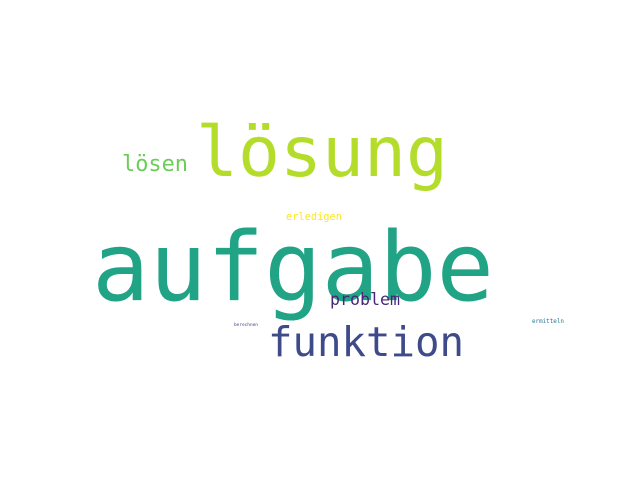  What do you see at coordinates (155, 164) in the screenshot?
I see `word-loesen: lösen` at bounding box center [155, 164].